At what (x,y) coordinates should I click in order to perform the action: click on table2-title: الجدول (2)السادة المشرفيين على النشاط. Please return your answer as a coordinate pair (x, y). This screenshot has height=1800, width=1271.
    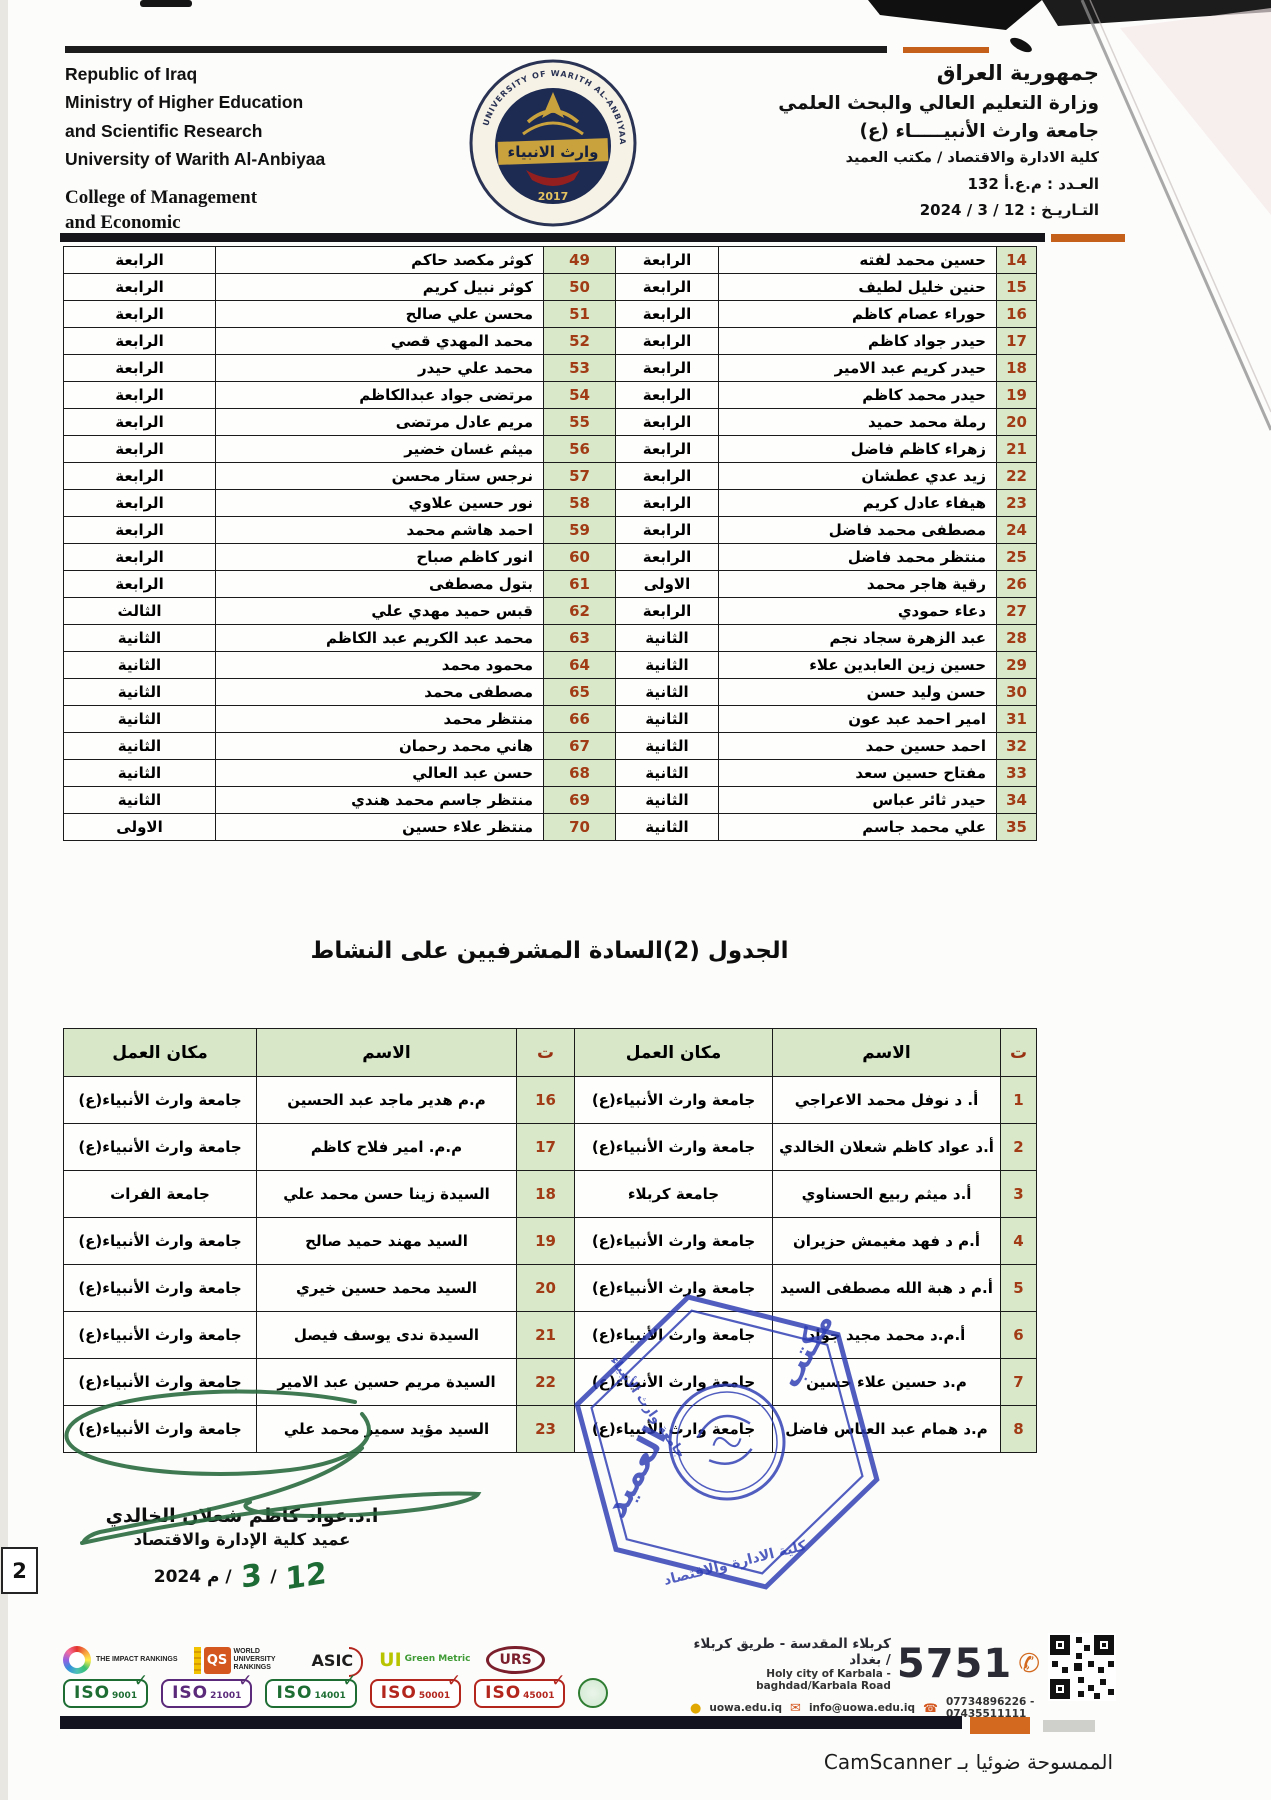
    Looking at the image, I should click on (549, 951).